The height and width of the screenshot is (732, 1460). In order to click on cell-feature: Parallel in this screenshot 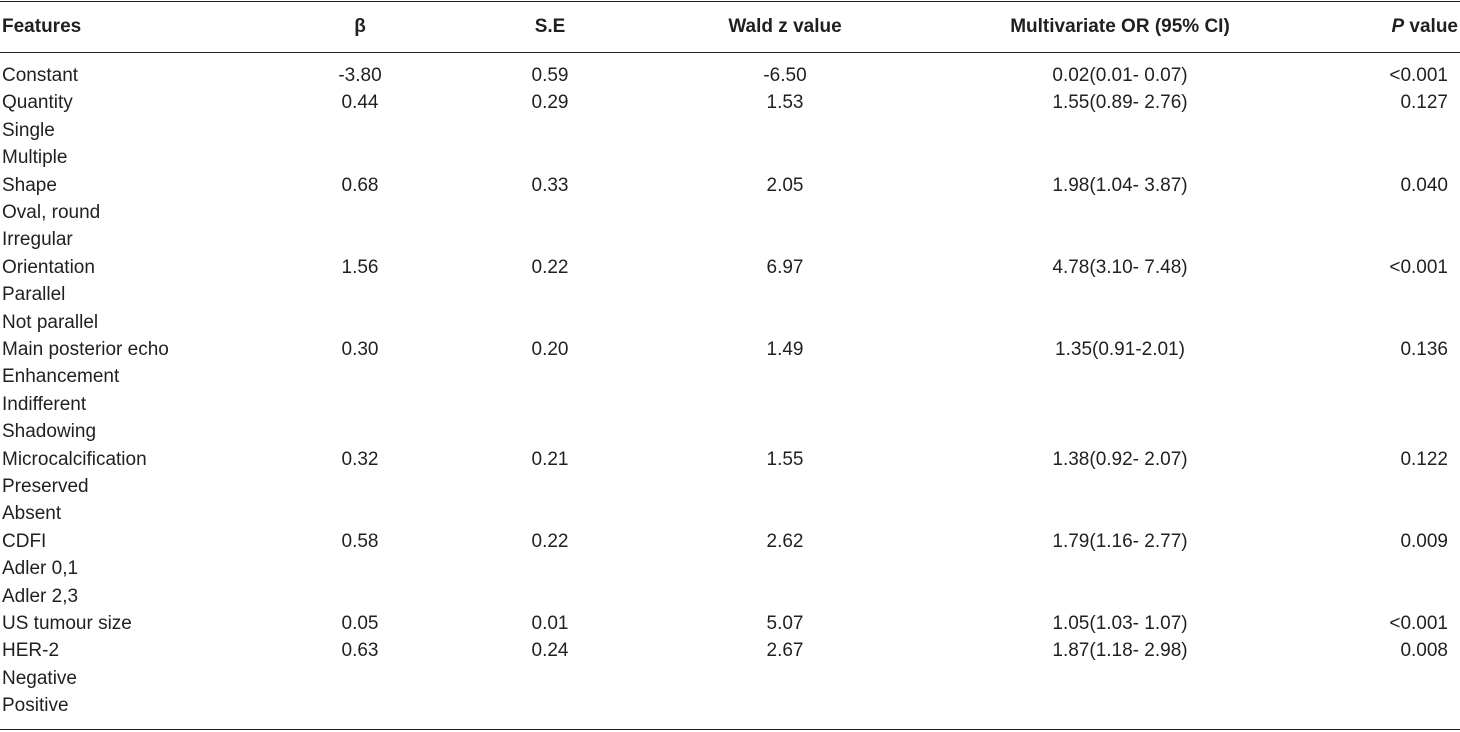, I will do `click(34, 295)`.